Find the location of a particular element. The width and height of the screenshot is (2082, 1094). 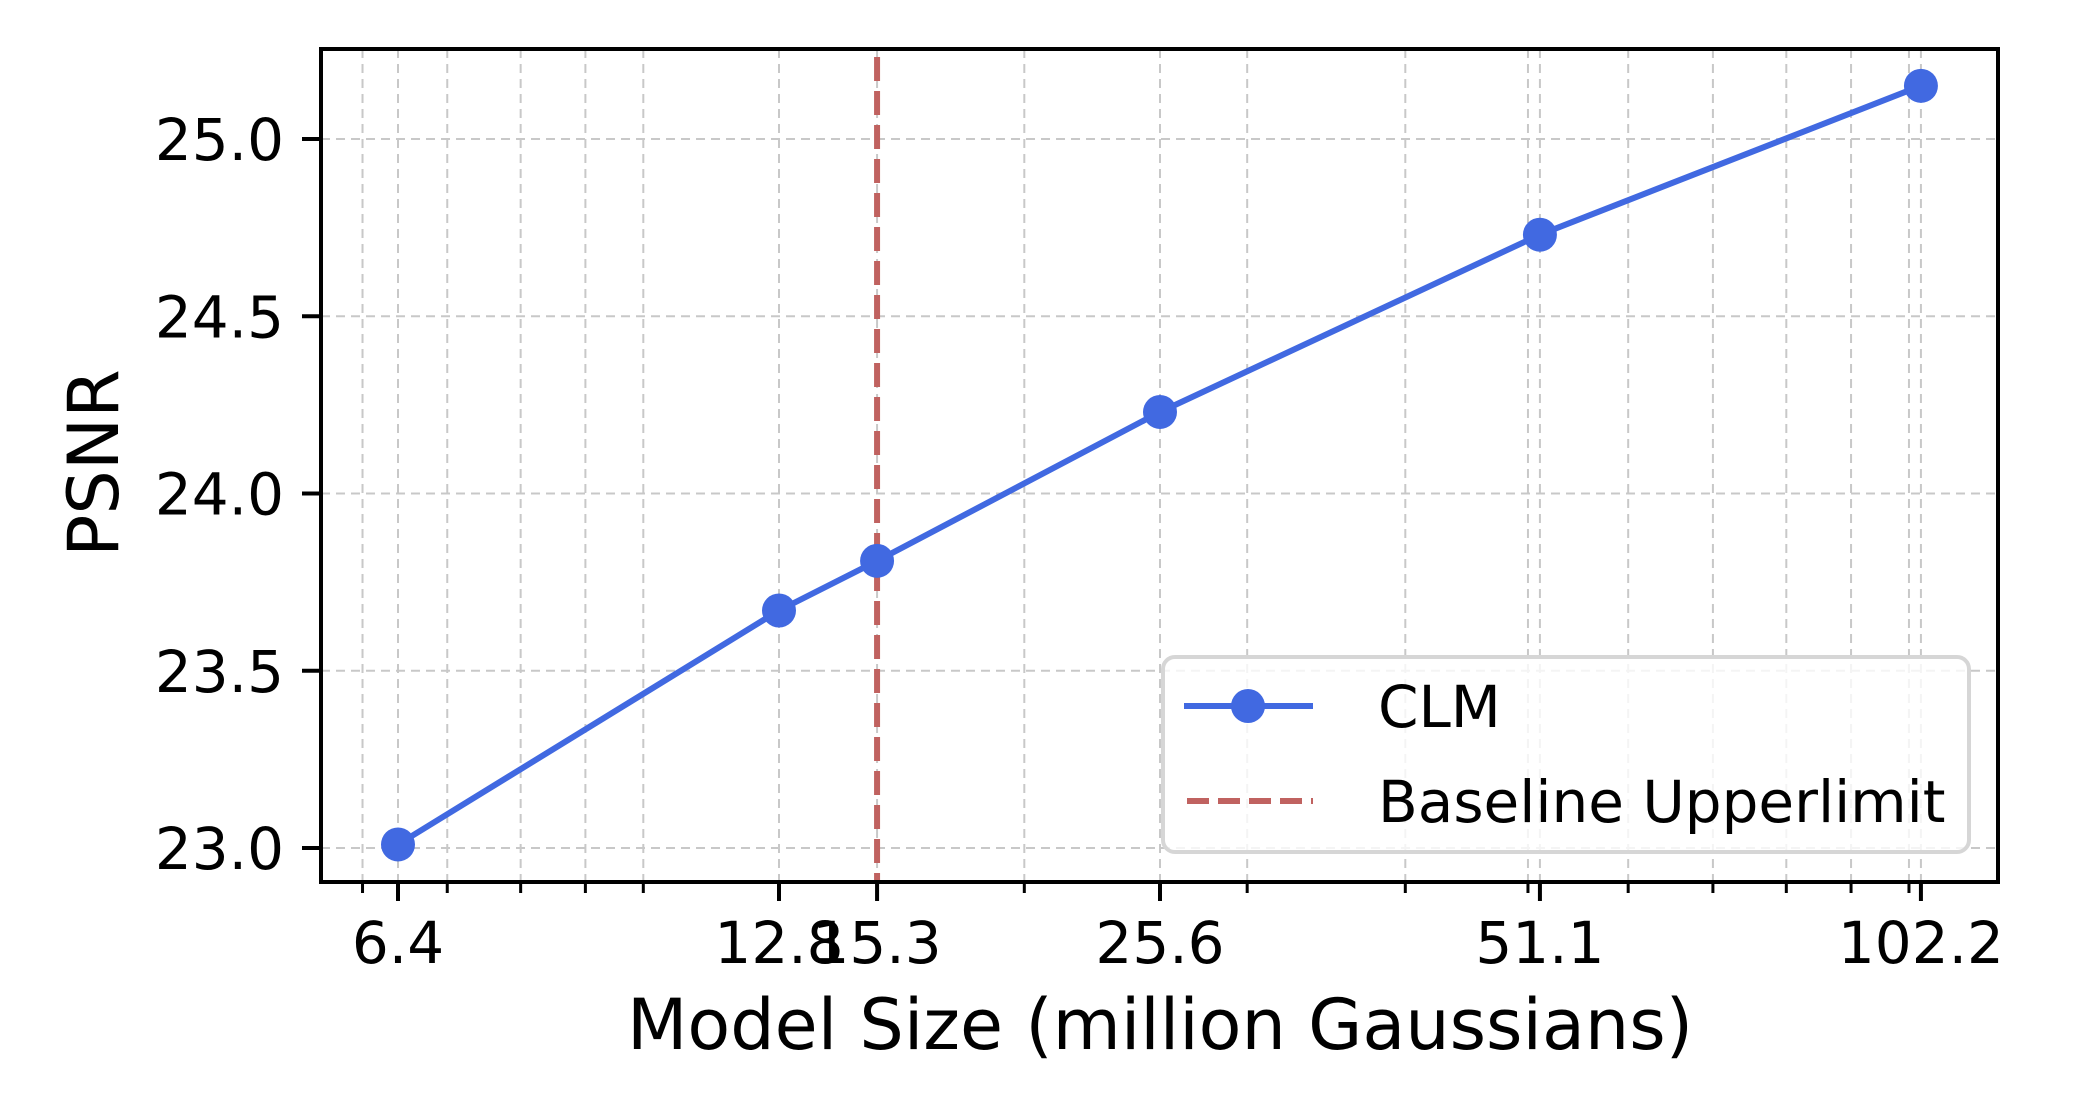

x-tick-label: 6.4 is located at coordinates (398, 943).